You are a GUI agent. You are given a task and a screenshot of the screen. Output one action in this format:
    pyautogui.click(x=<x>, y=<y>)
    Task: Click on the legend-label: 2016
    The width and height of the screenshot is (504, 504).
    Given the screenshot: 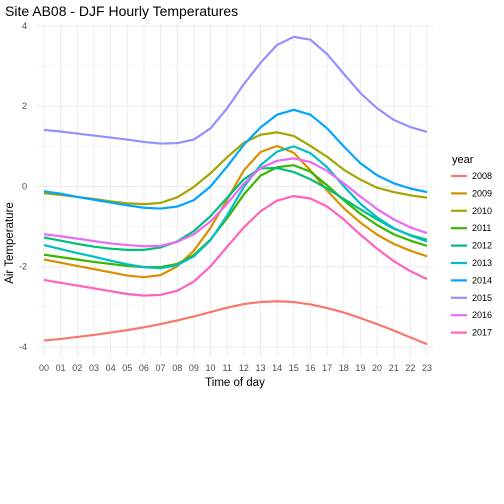 What is the action you would take?
    pyautogui.click(x=482, y=315)
    